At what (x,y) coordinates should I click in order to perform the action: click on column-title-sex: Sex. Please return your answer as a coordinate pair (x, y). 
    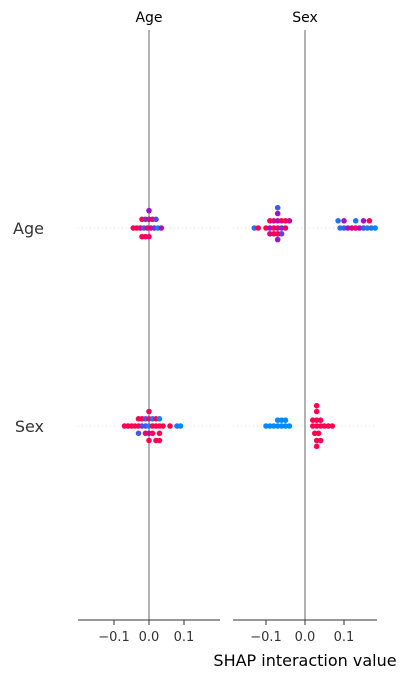
    Looking at the image, I should click on (305, 18).